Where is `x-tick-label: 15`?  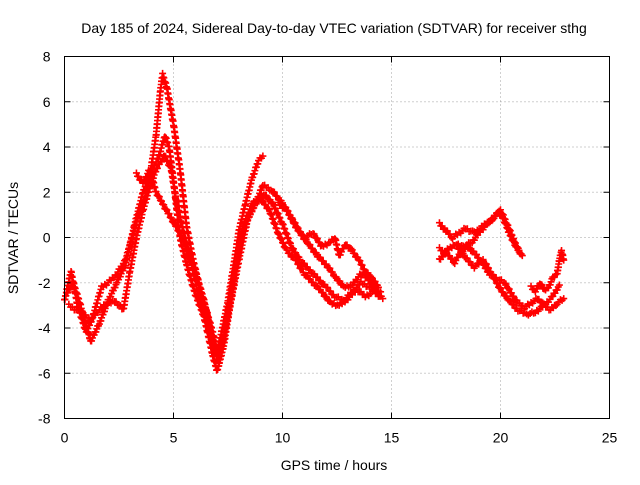 x-tick-label: 15 is located at coordinates (392, 438).